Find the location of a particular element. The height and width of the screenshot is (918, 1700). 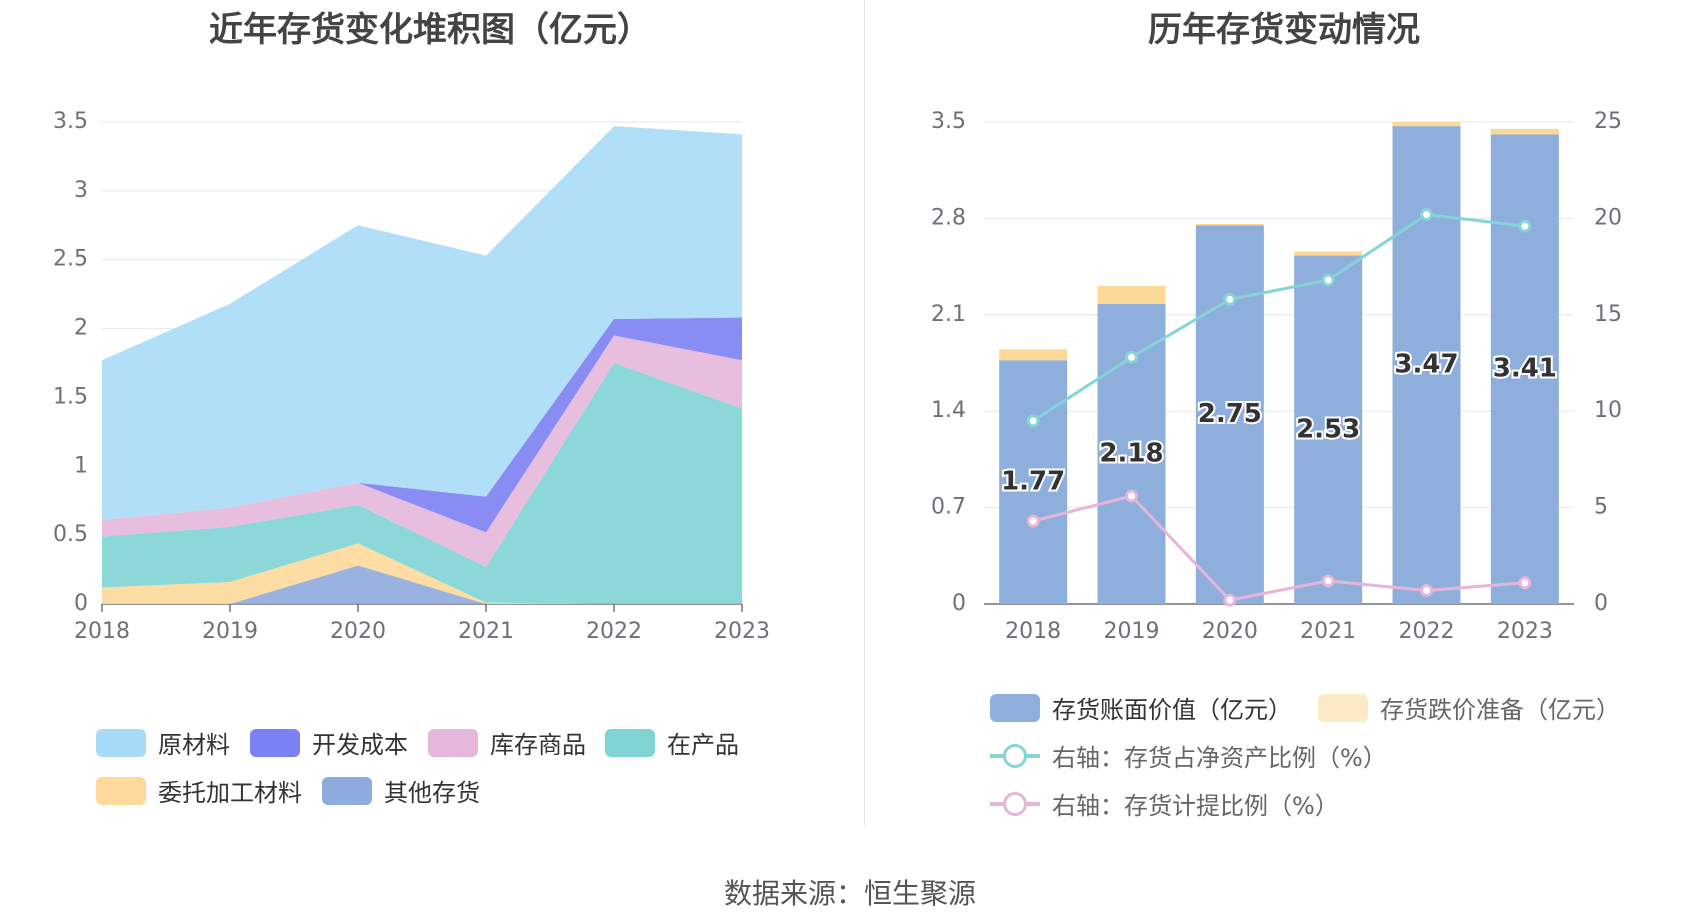

legend-label: 在产品 is located at coordinates (703, 745).